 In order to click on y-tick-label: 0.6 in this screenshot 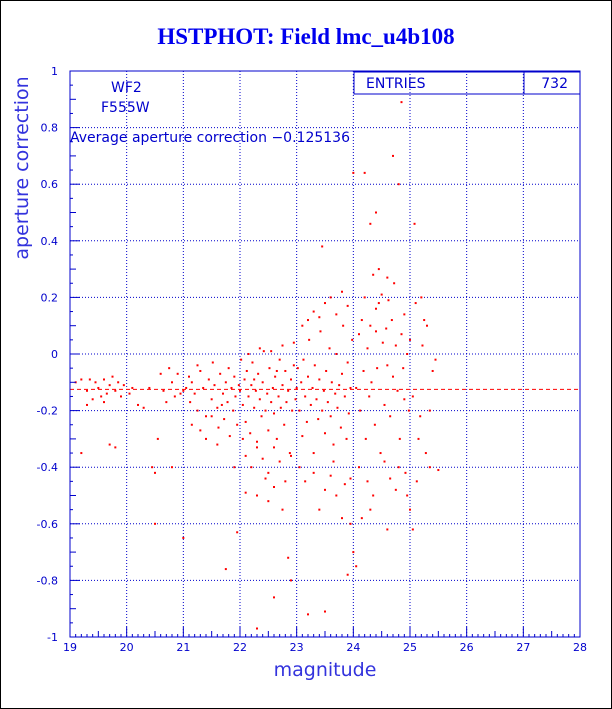, I will do `click(50, 184)`.